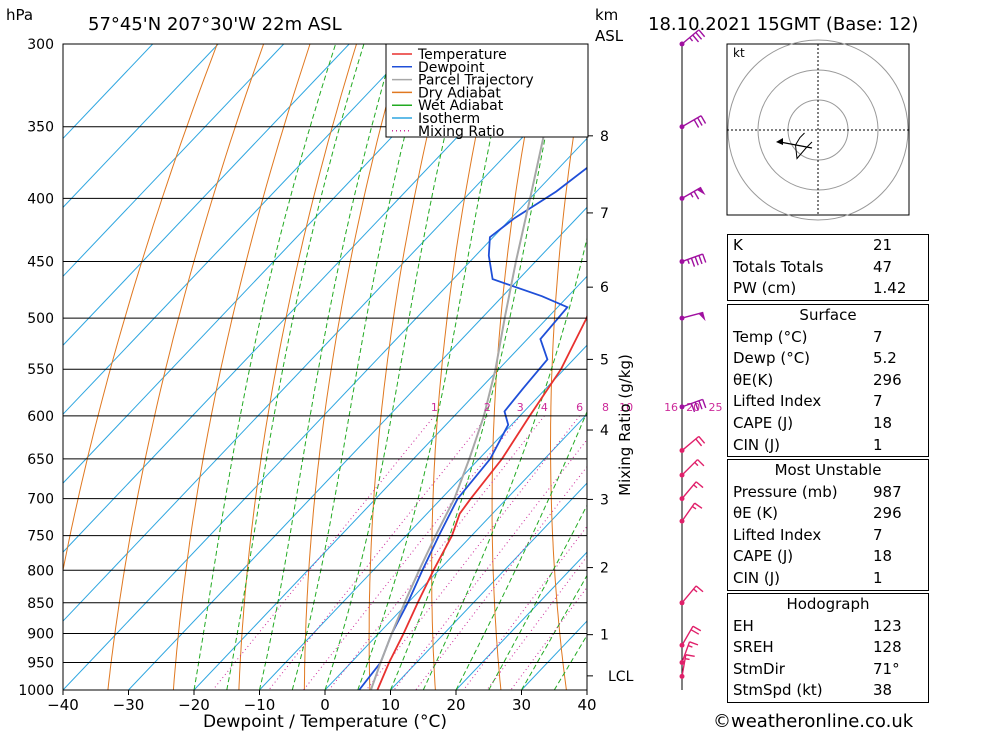  I want to click on most-unstable-title: Most Unstable, so click(828, 470).